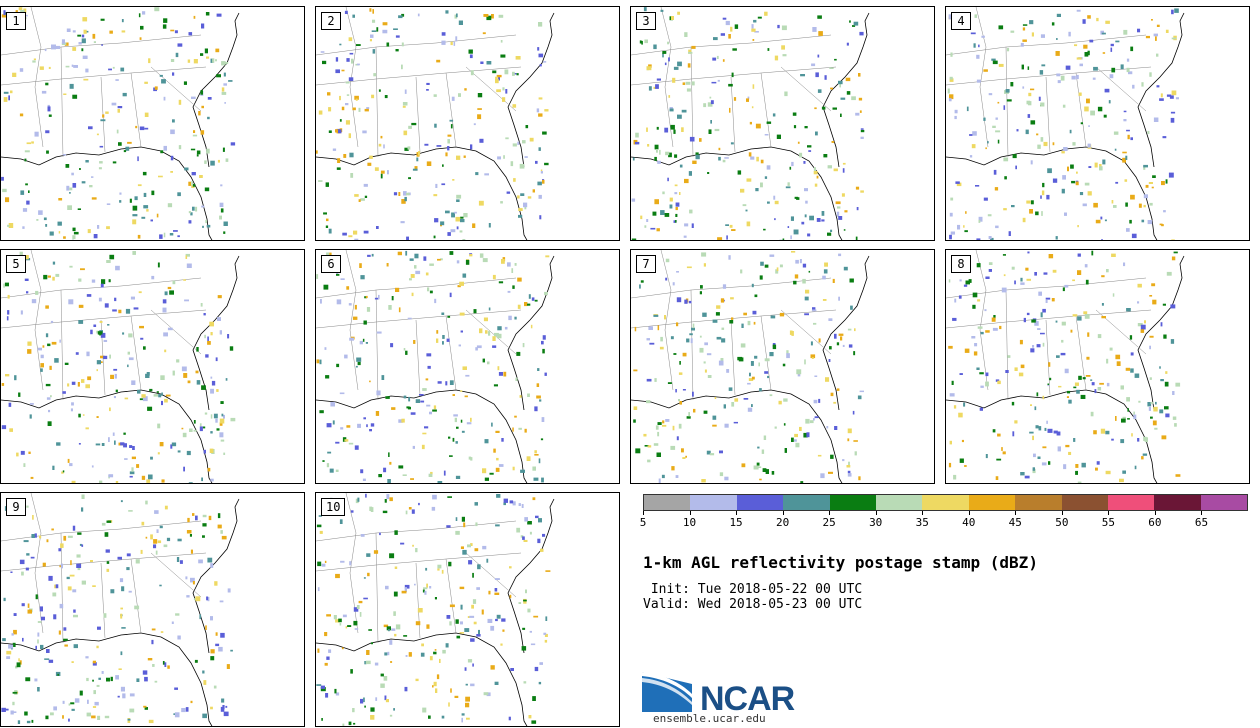 The width and height of the screenshot is (1260, 728). What do you see at coordinates (747, 699) in the screenshot?
I see `ncar-logo-text: NCAR` at bounding box center [747, 699].